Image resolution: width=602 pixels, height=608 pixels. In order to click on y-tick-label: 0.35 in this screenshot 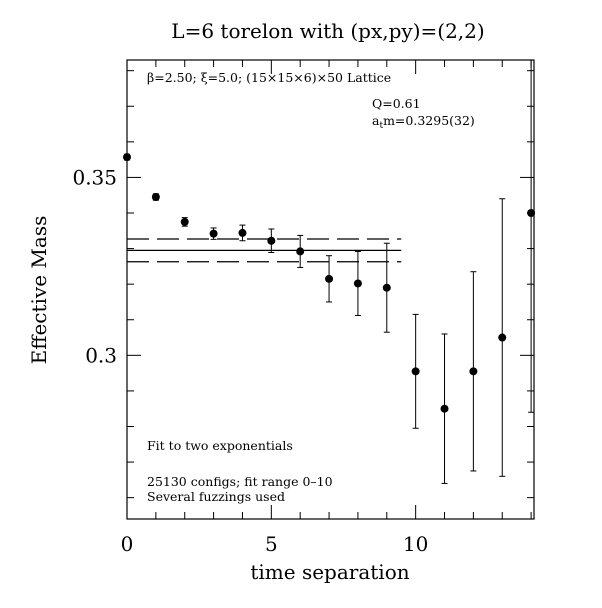, I will do `click(94, 177)`.